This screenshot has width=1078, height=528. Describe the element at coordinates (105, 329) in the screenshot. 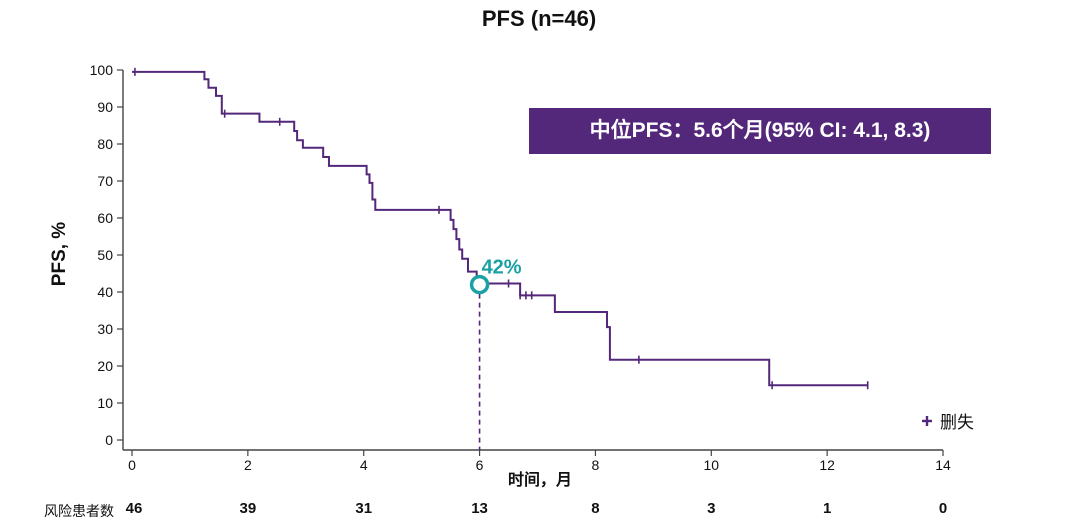

I see `y-tick-label: 30` at that location.